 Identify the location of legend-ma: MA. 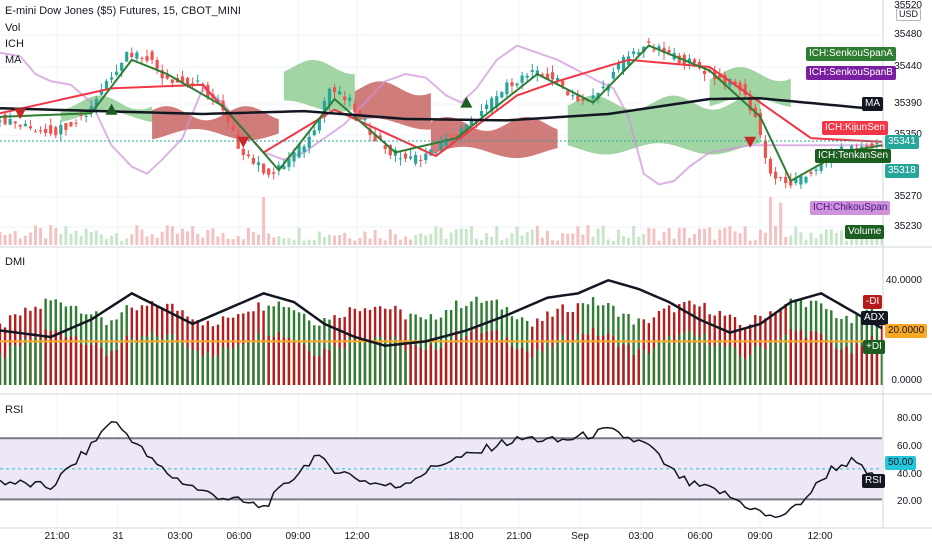
(13, 60).